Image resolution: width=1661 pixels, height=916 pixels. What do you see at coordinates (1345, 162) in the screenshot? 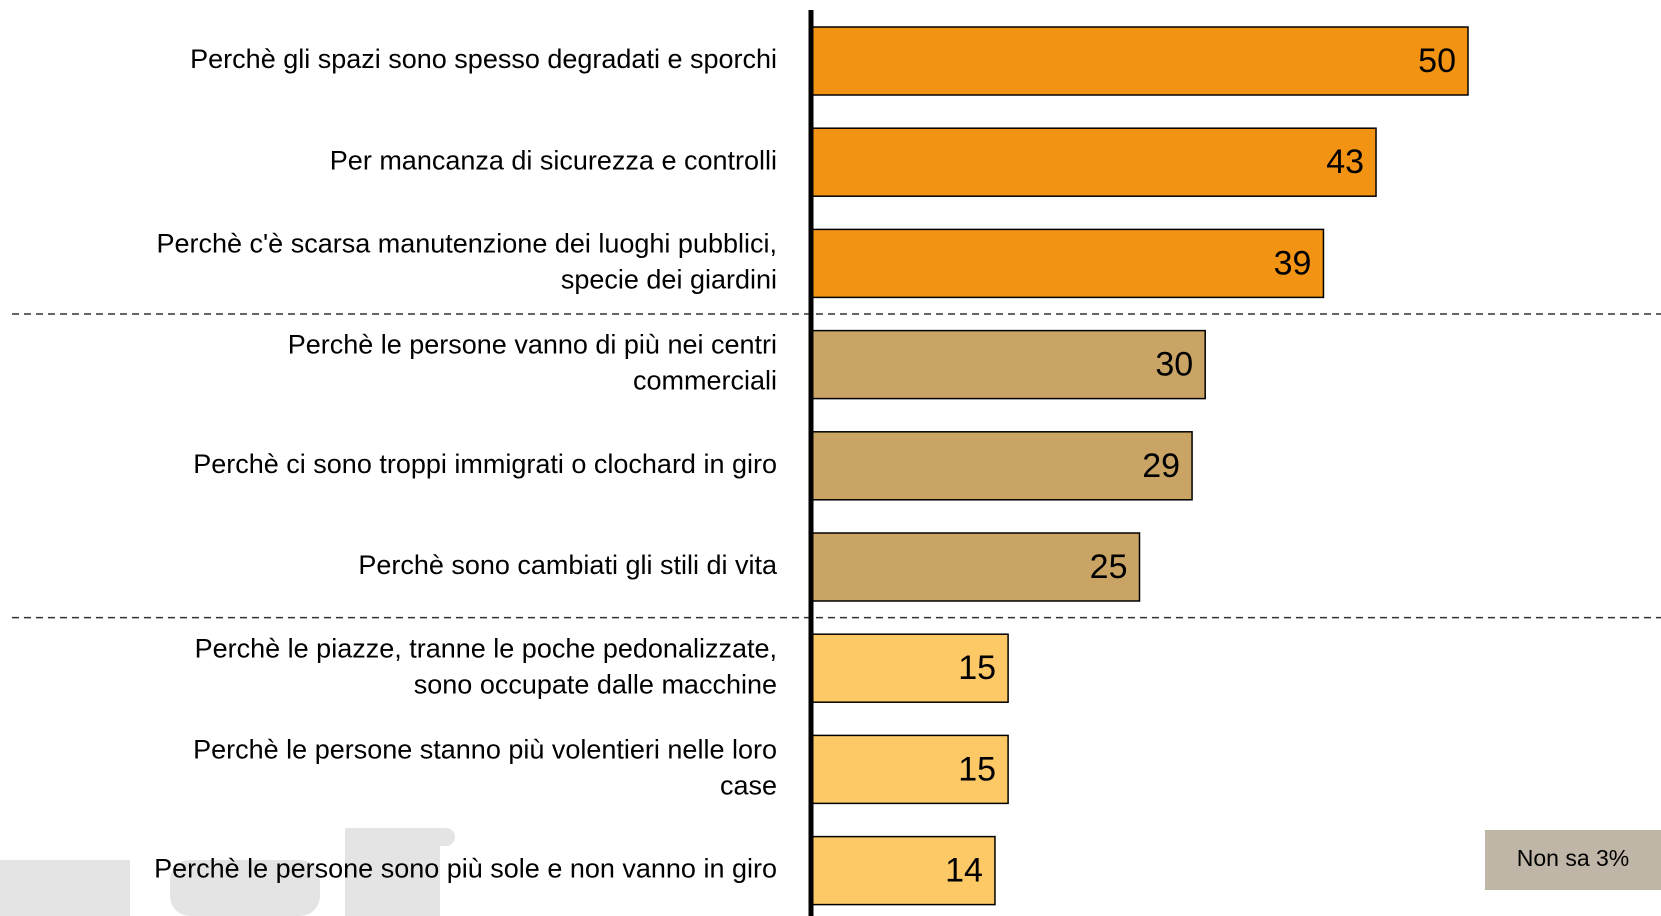
I see `value-label: 43` at bounding box center [1345, 162].